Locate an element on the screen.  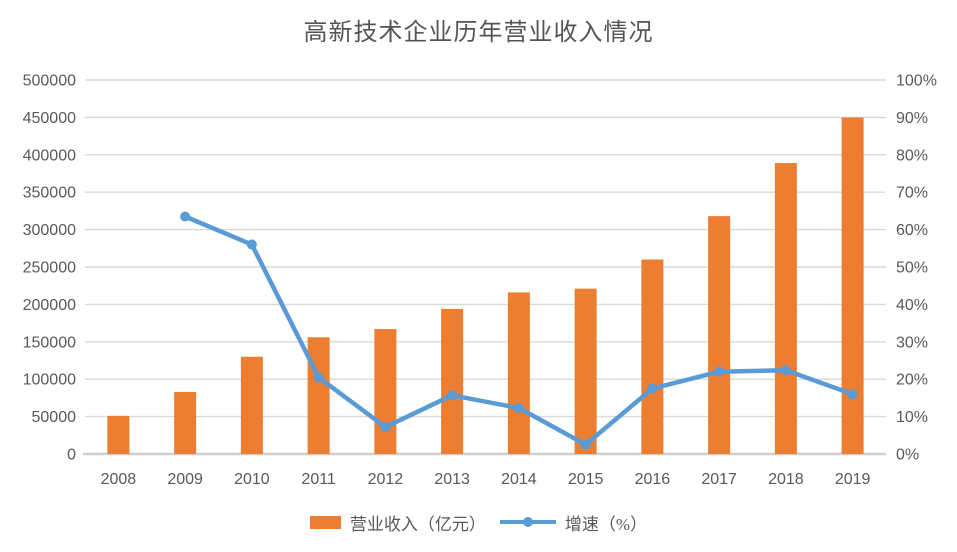
revenue-bar-2016 is located at coordinates (652, 356).